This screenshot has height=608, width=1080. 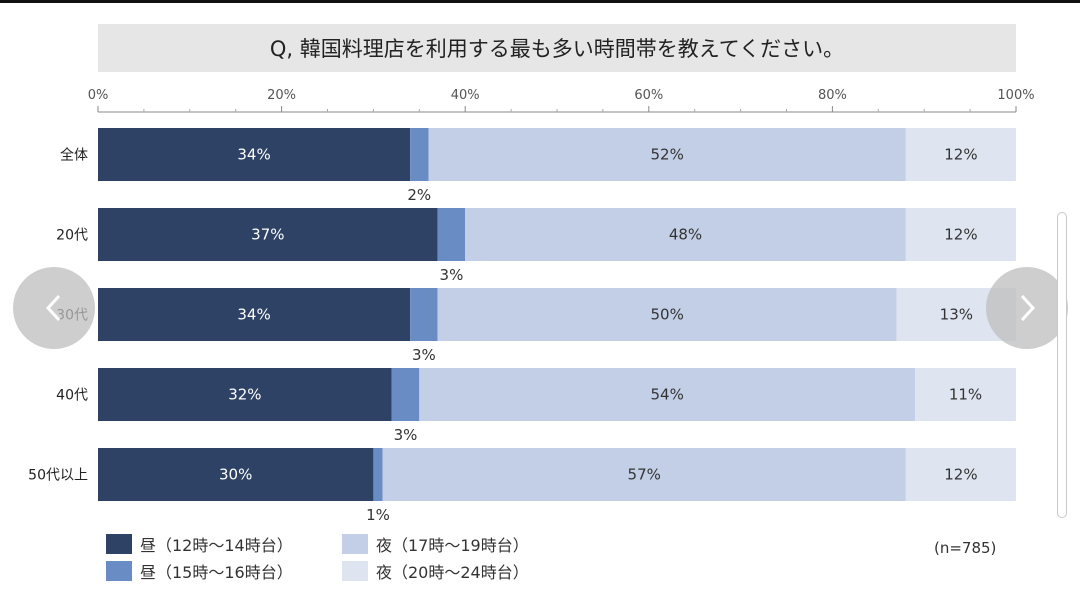 I want to click on next-slide-button, so click(x=1027, y=308).